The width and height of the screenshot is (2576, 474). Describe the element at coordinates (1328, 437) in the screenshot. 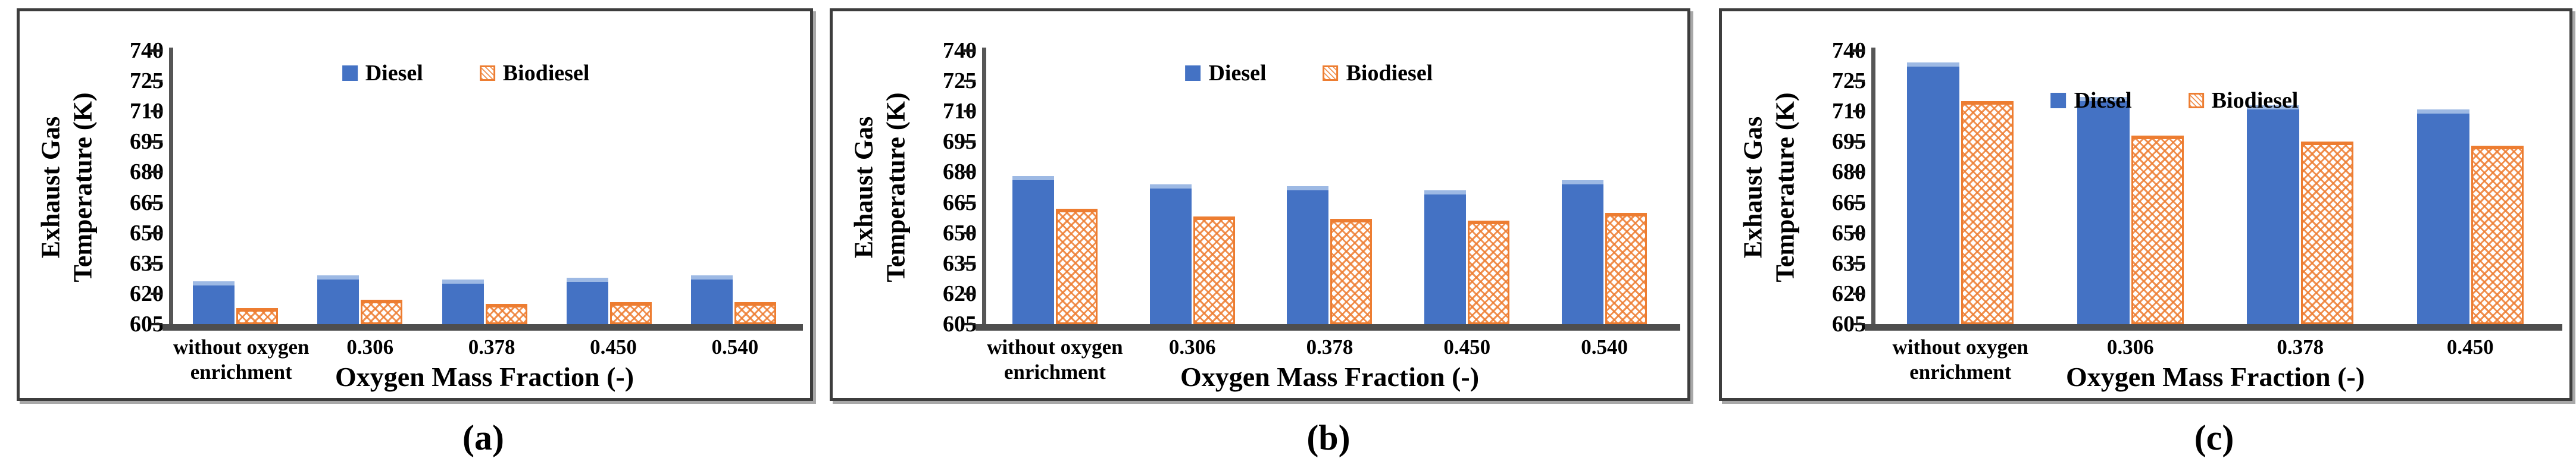

I see `panel-caption-b: (b)` at that location.